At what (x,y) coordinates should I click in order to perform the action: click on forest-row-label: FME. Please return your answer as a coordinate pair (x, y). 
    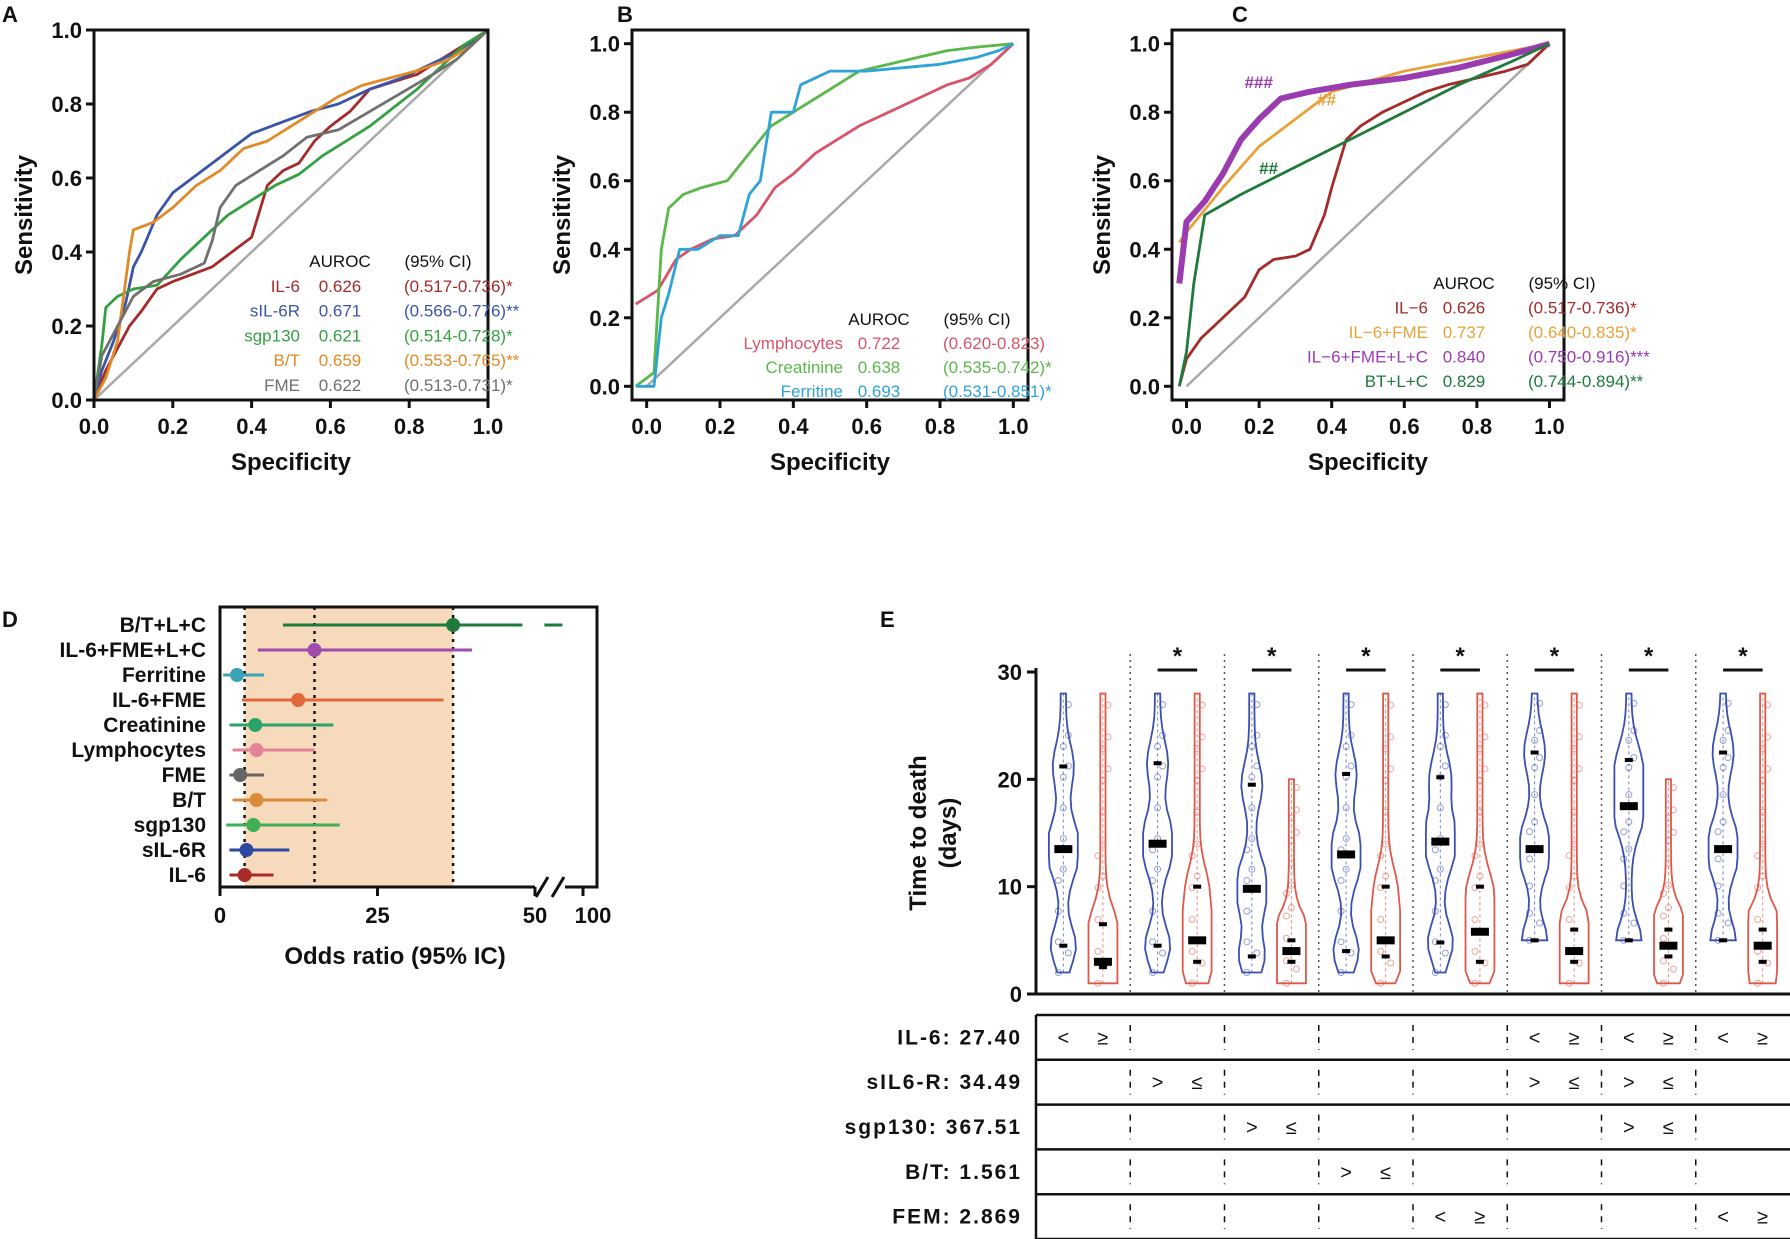
    Looking at the image, I should click on (184, 775).